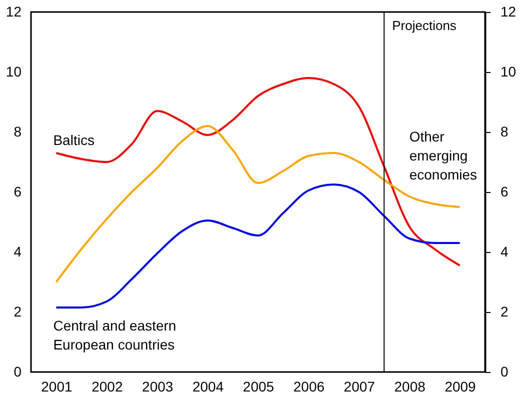  Describe the element at coordinates (508, 72) in the screenshot. I see `y2-tick-label: 10` at that location.